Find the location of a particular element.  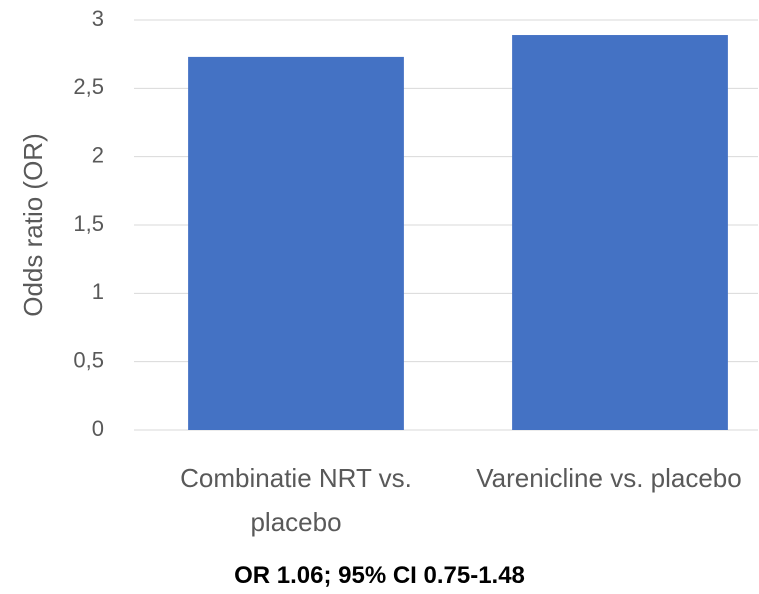

y-tick-label: 2 is located at coordinates (98, 154).